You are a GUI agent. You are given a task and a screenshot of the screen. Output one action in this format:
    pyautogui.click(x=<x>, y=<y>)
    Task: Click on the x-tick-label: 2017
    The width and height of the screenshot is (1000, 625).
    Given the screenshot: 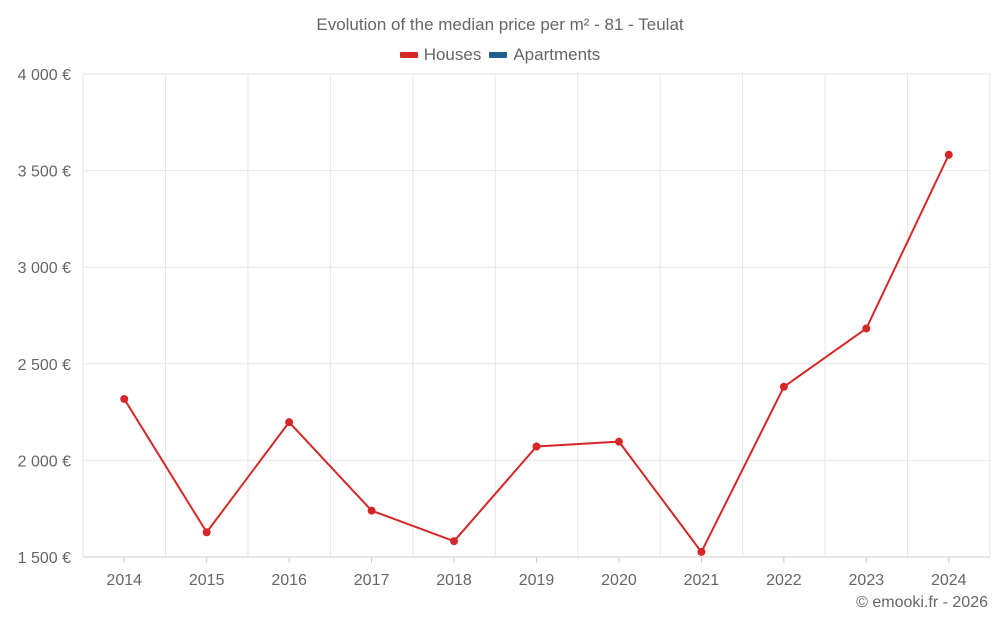 What is the action you would take?
    pyautogui.click(x=372, y=580)
    